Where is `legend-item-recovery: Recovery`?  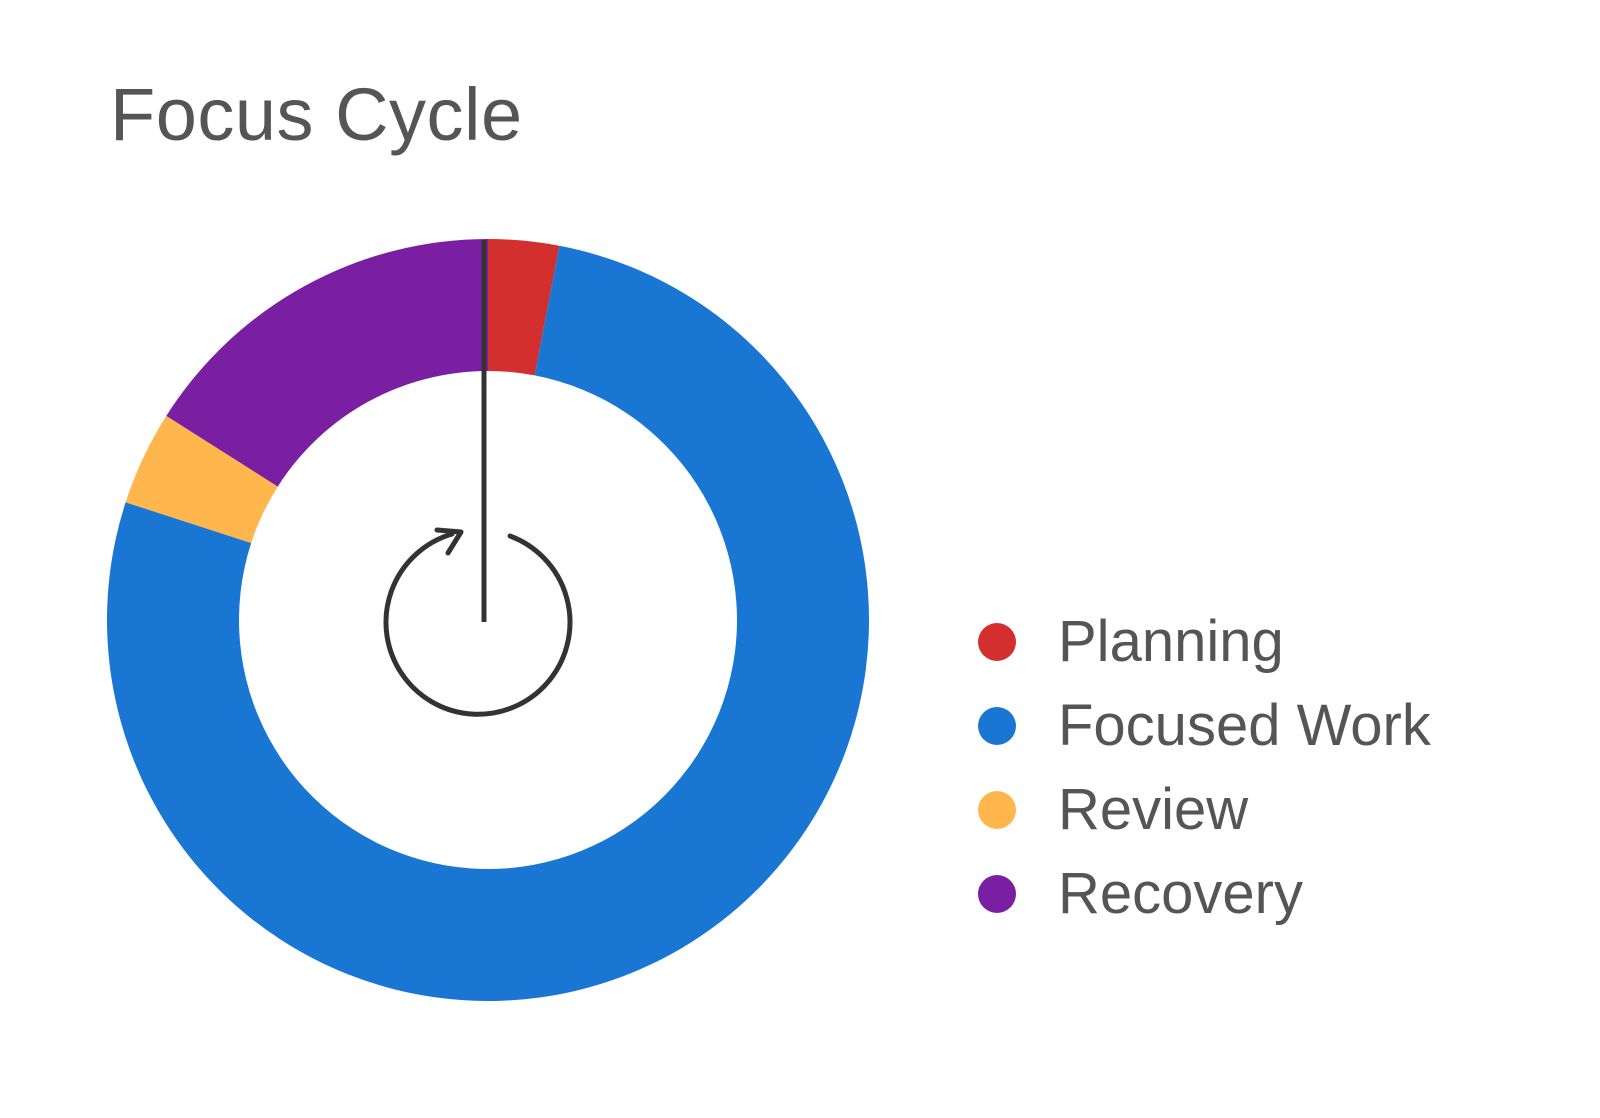
legend-item-recovery: Recovery is located at coordinates (1204, 894).